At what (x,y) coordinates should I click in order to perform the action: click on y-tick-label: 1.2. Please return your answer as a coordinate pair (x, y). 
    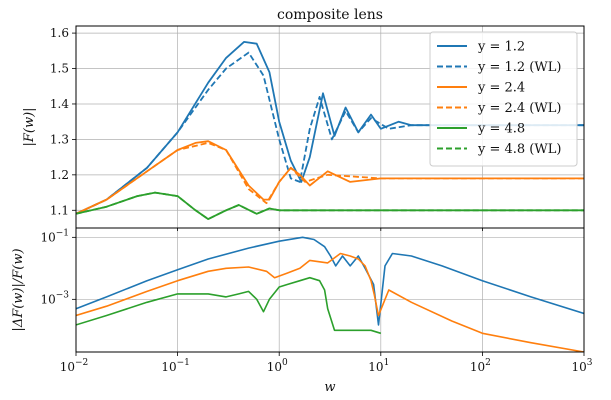
    Looking at the image, I should click on (59, 175).